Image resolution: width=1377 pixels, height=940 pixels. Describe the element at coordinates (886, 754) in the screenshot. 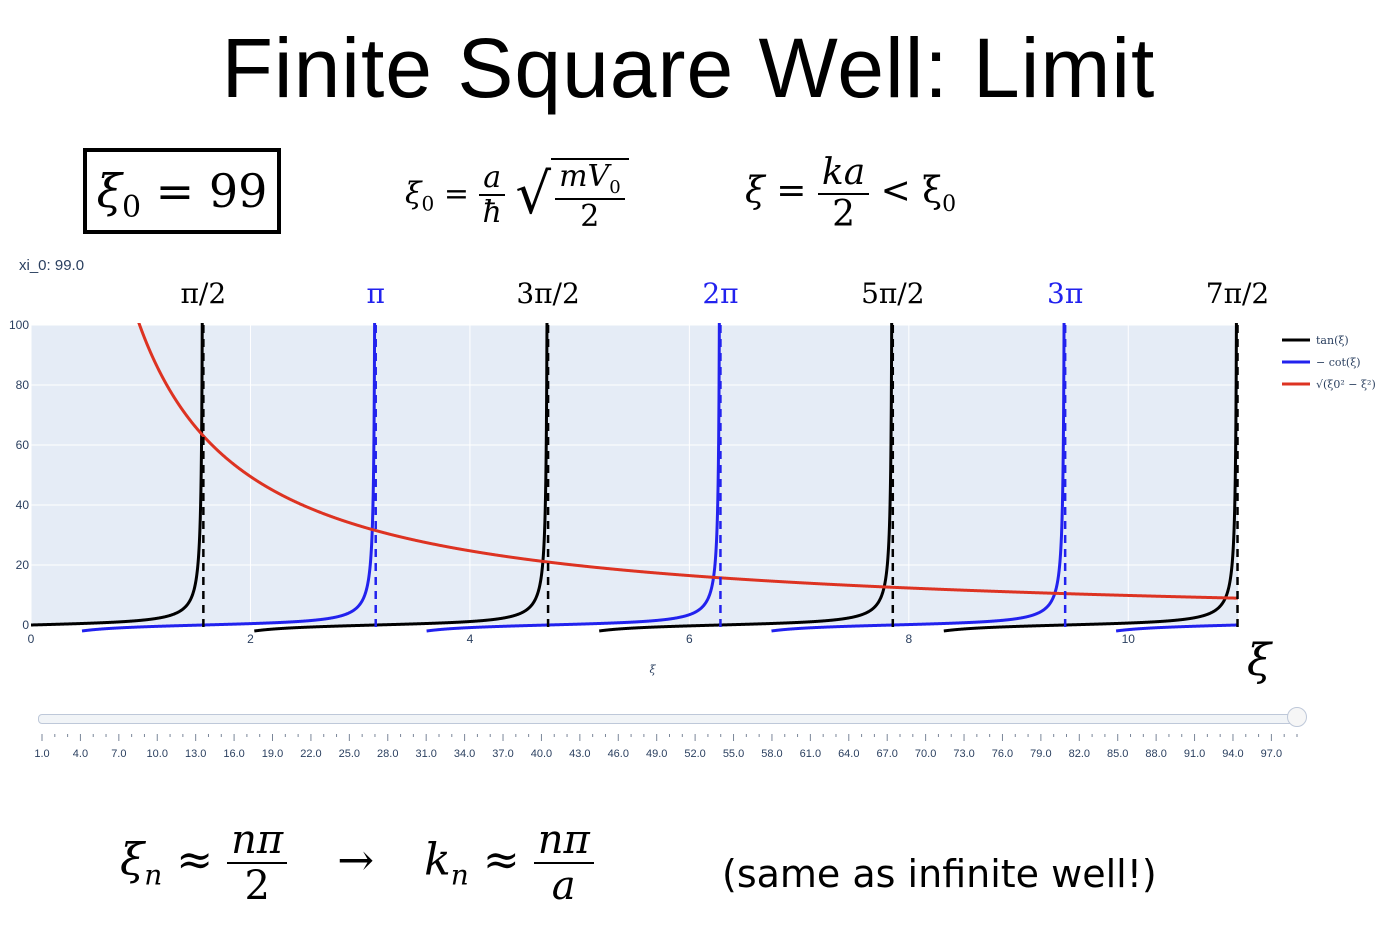

I see `slider-tick-label: 67.0` at that location.